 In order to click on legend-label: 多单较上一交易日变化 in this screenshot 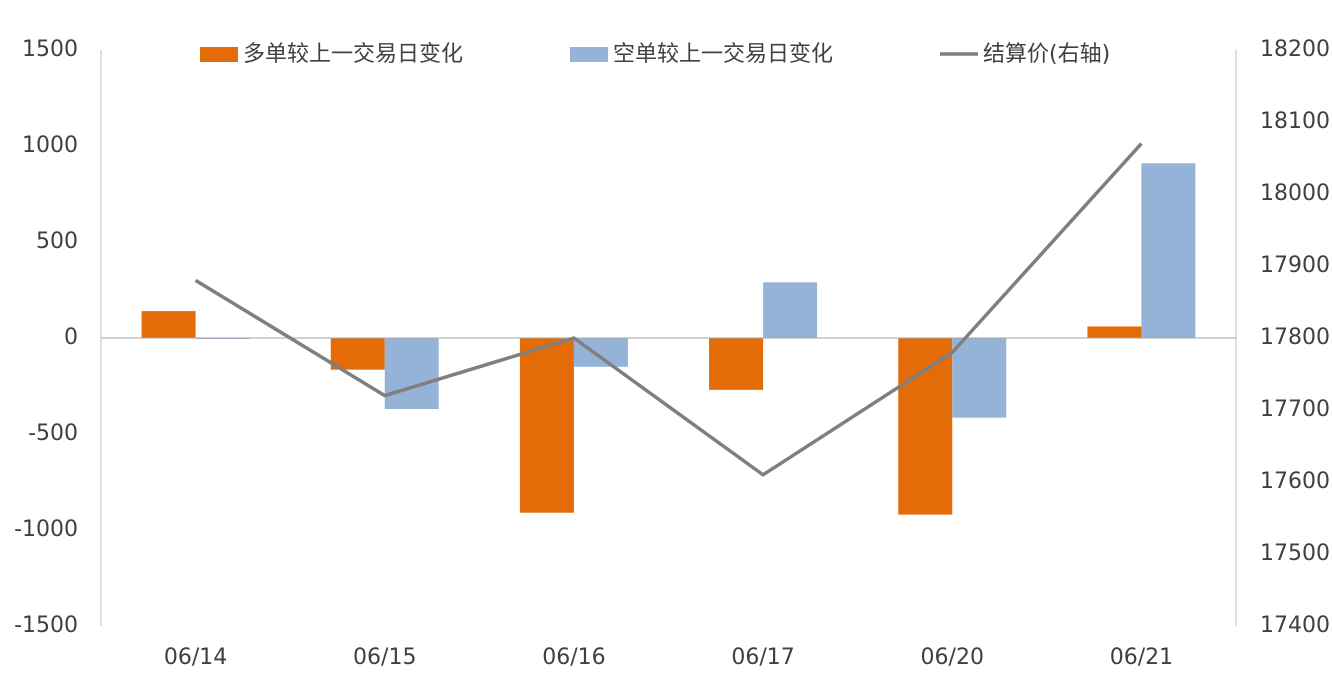, I will do `click(353, 54)`.